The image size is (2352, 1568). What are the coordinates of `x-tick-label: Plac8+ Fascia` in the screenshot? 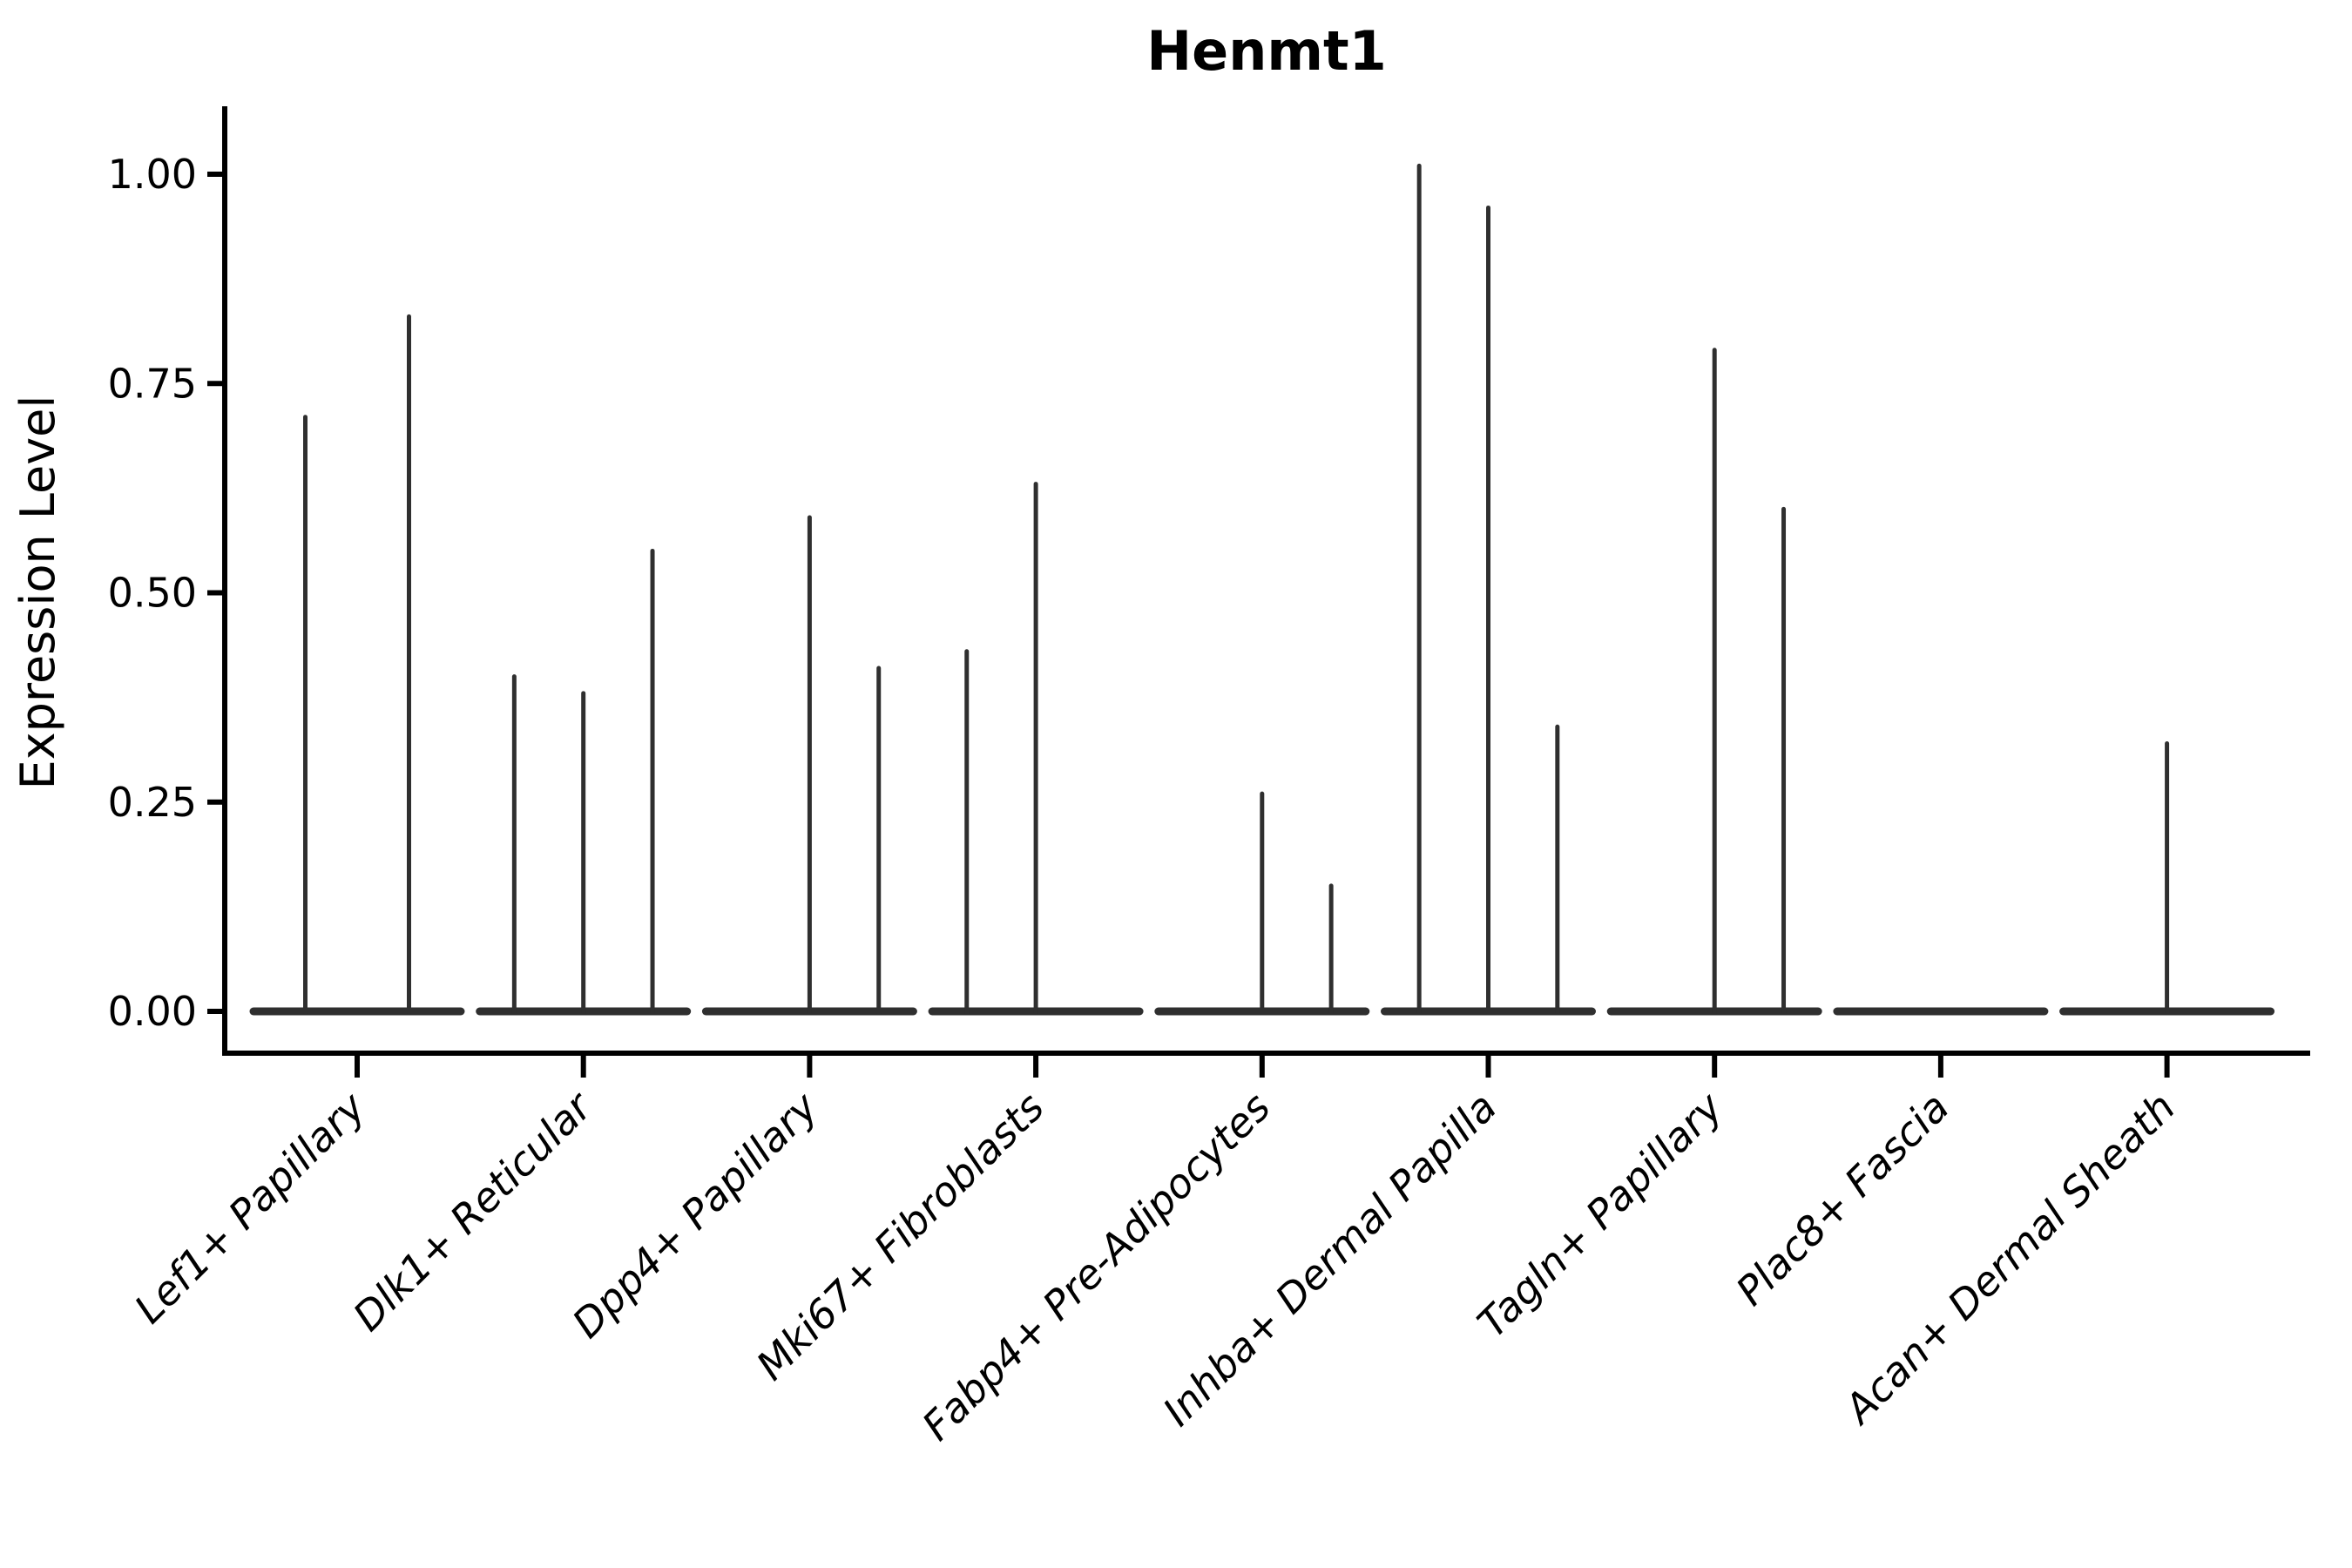 It's located at (1842, 1199).